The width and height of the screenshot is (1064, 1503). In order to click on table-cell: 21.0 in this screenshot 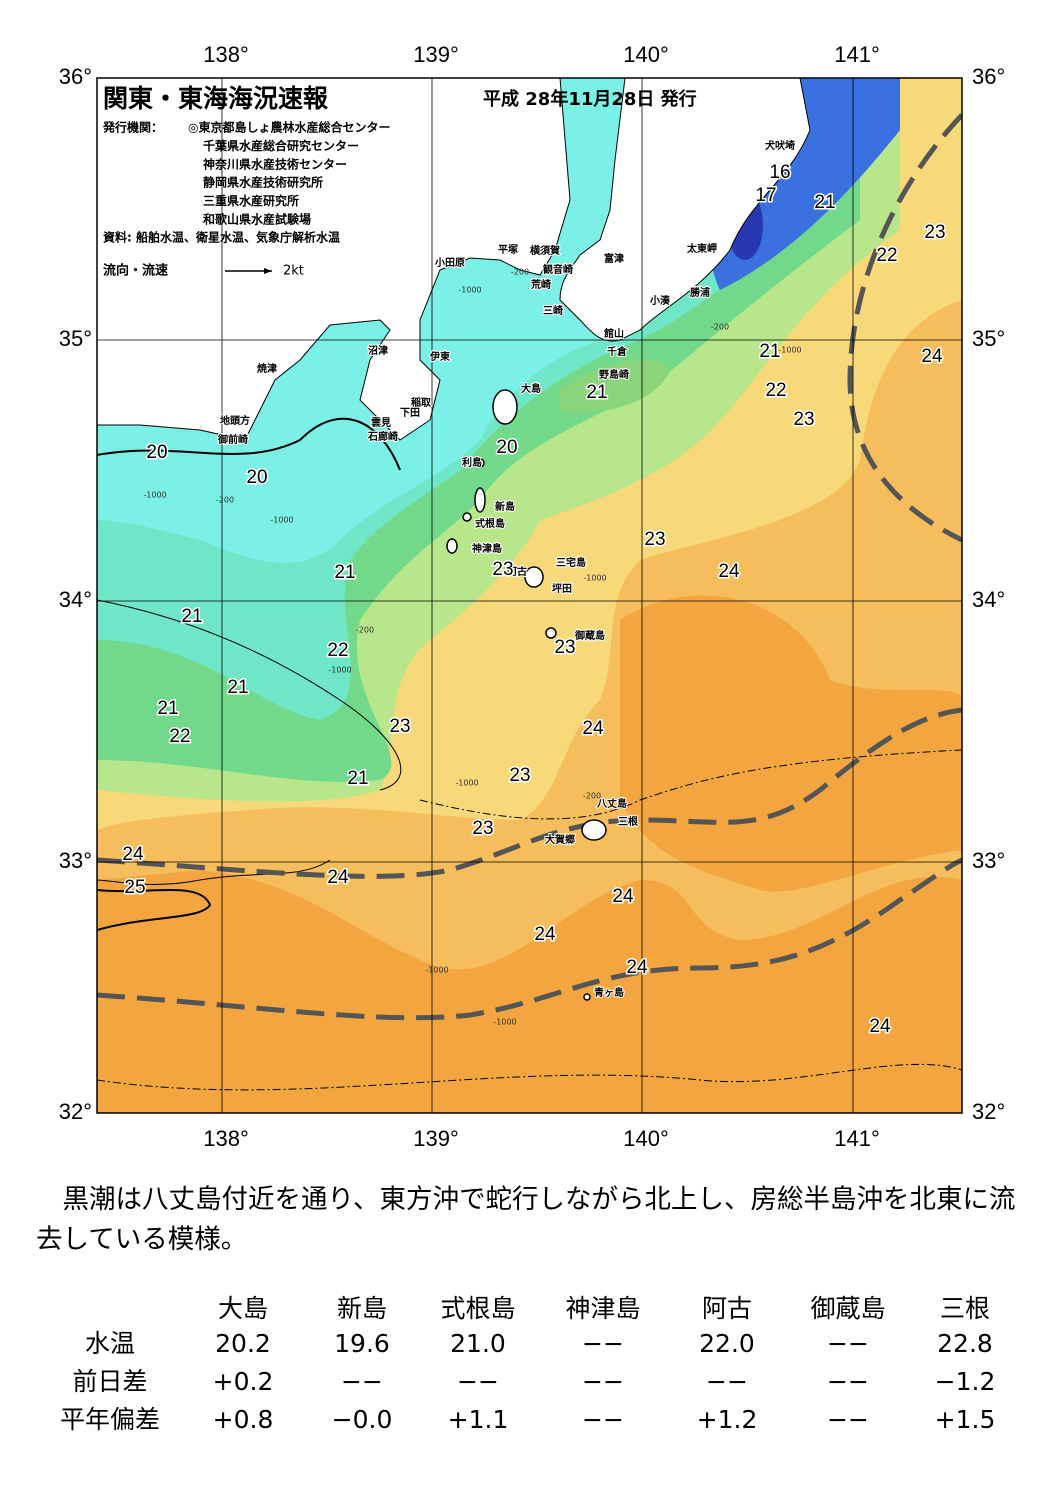, I will do `click(478, 1343)`.